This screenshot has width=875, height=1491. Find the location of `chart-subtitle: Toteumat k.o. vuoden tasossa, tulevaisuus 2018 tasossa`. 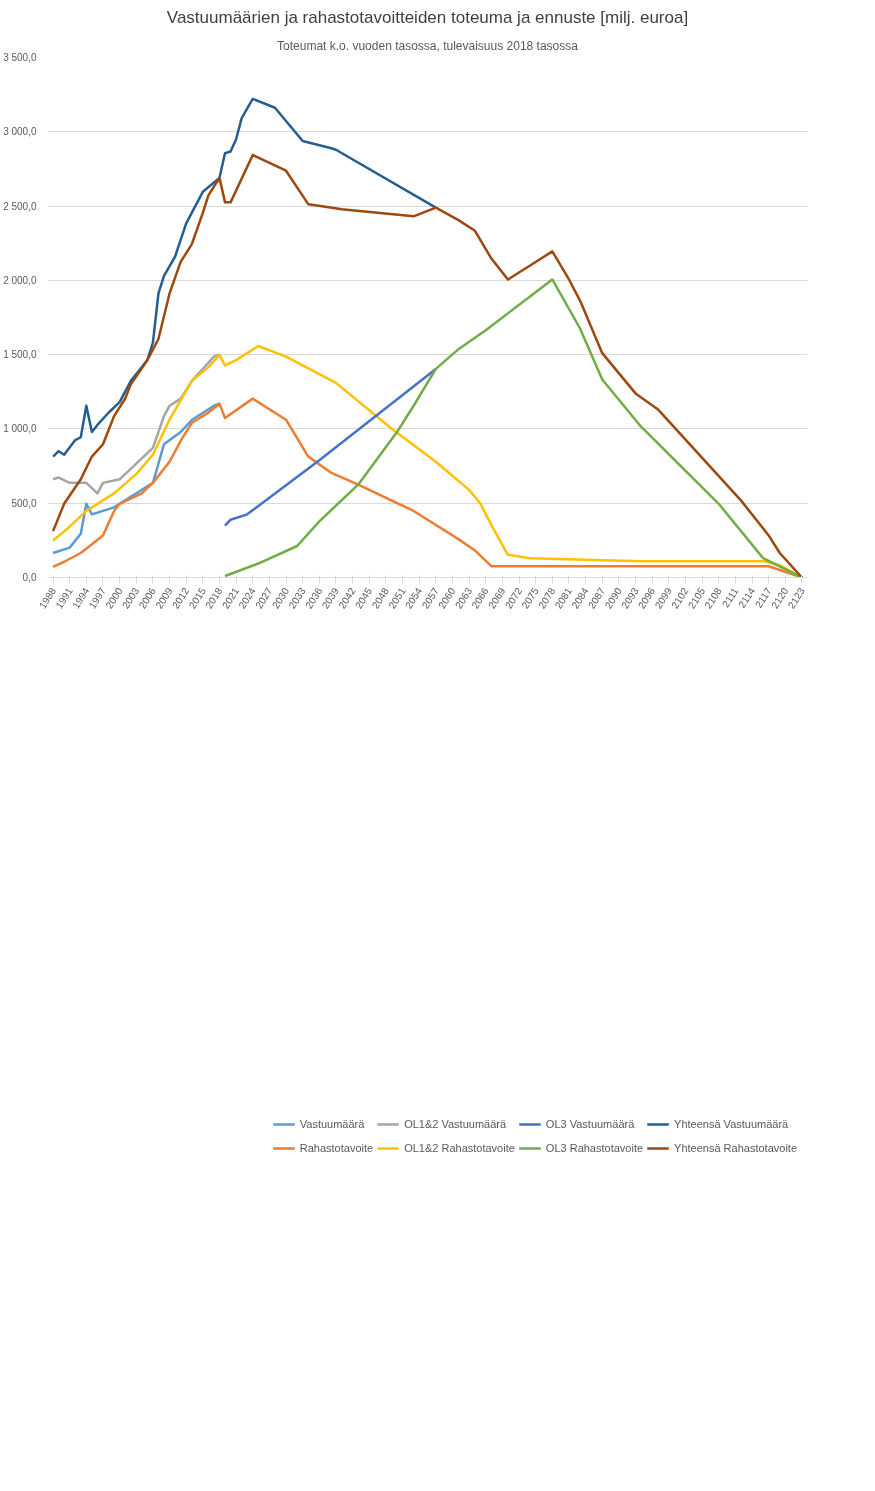

chart-subtitle: Toteumat k.o. vuoden tasossa, tulevaisuus 2018 tasossa is located at coordinates (428, 45).